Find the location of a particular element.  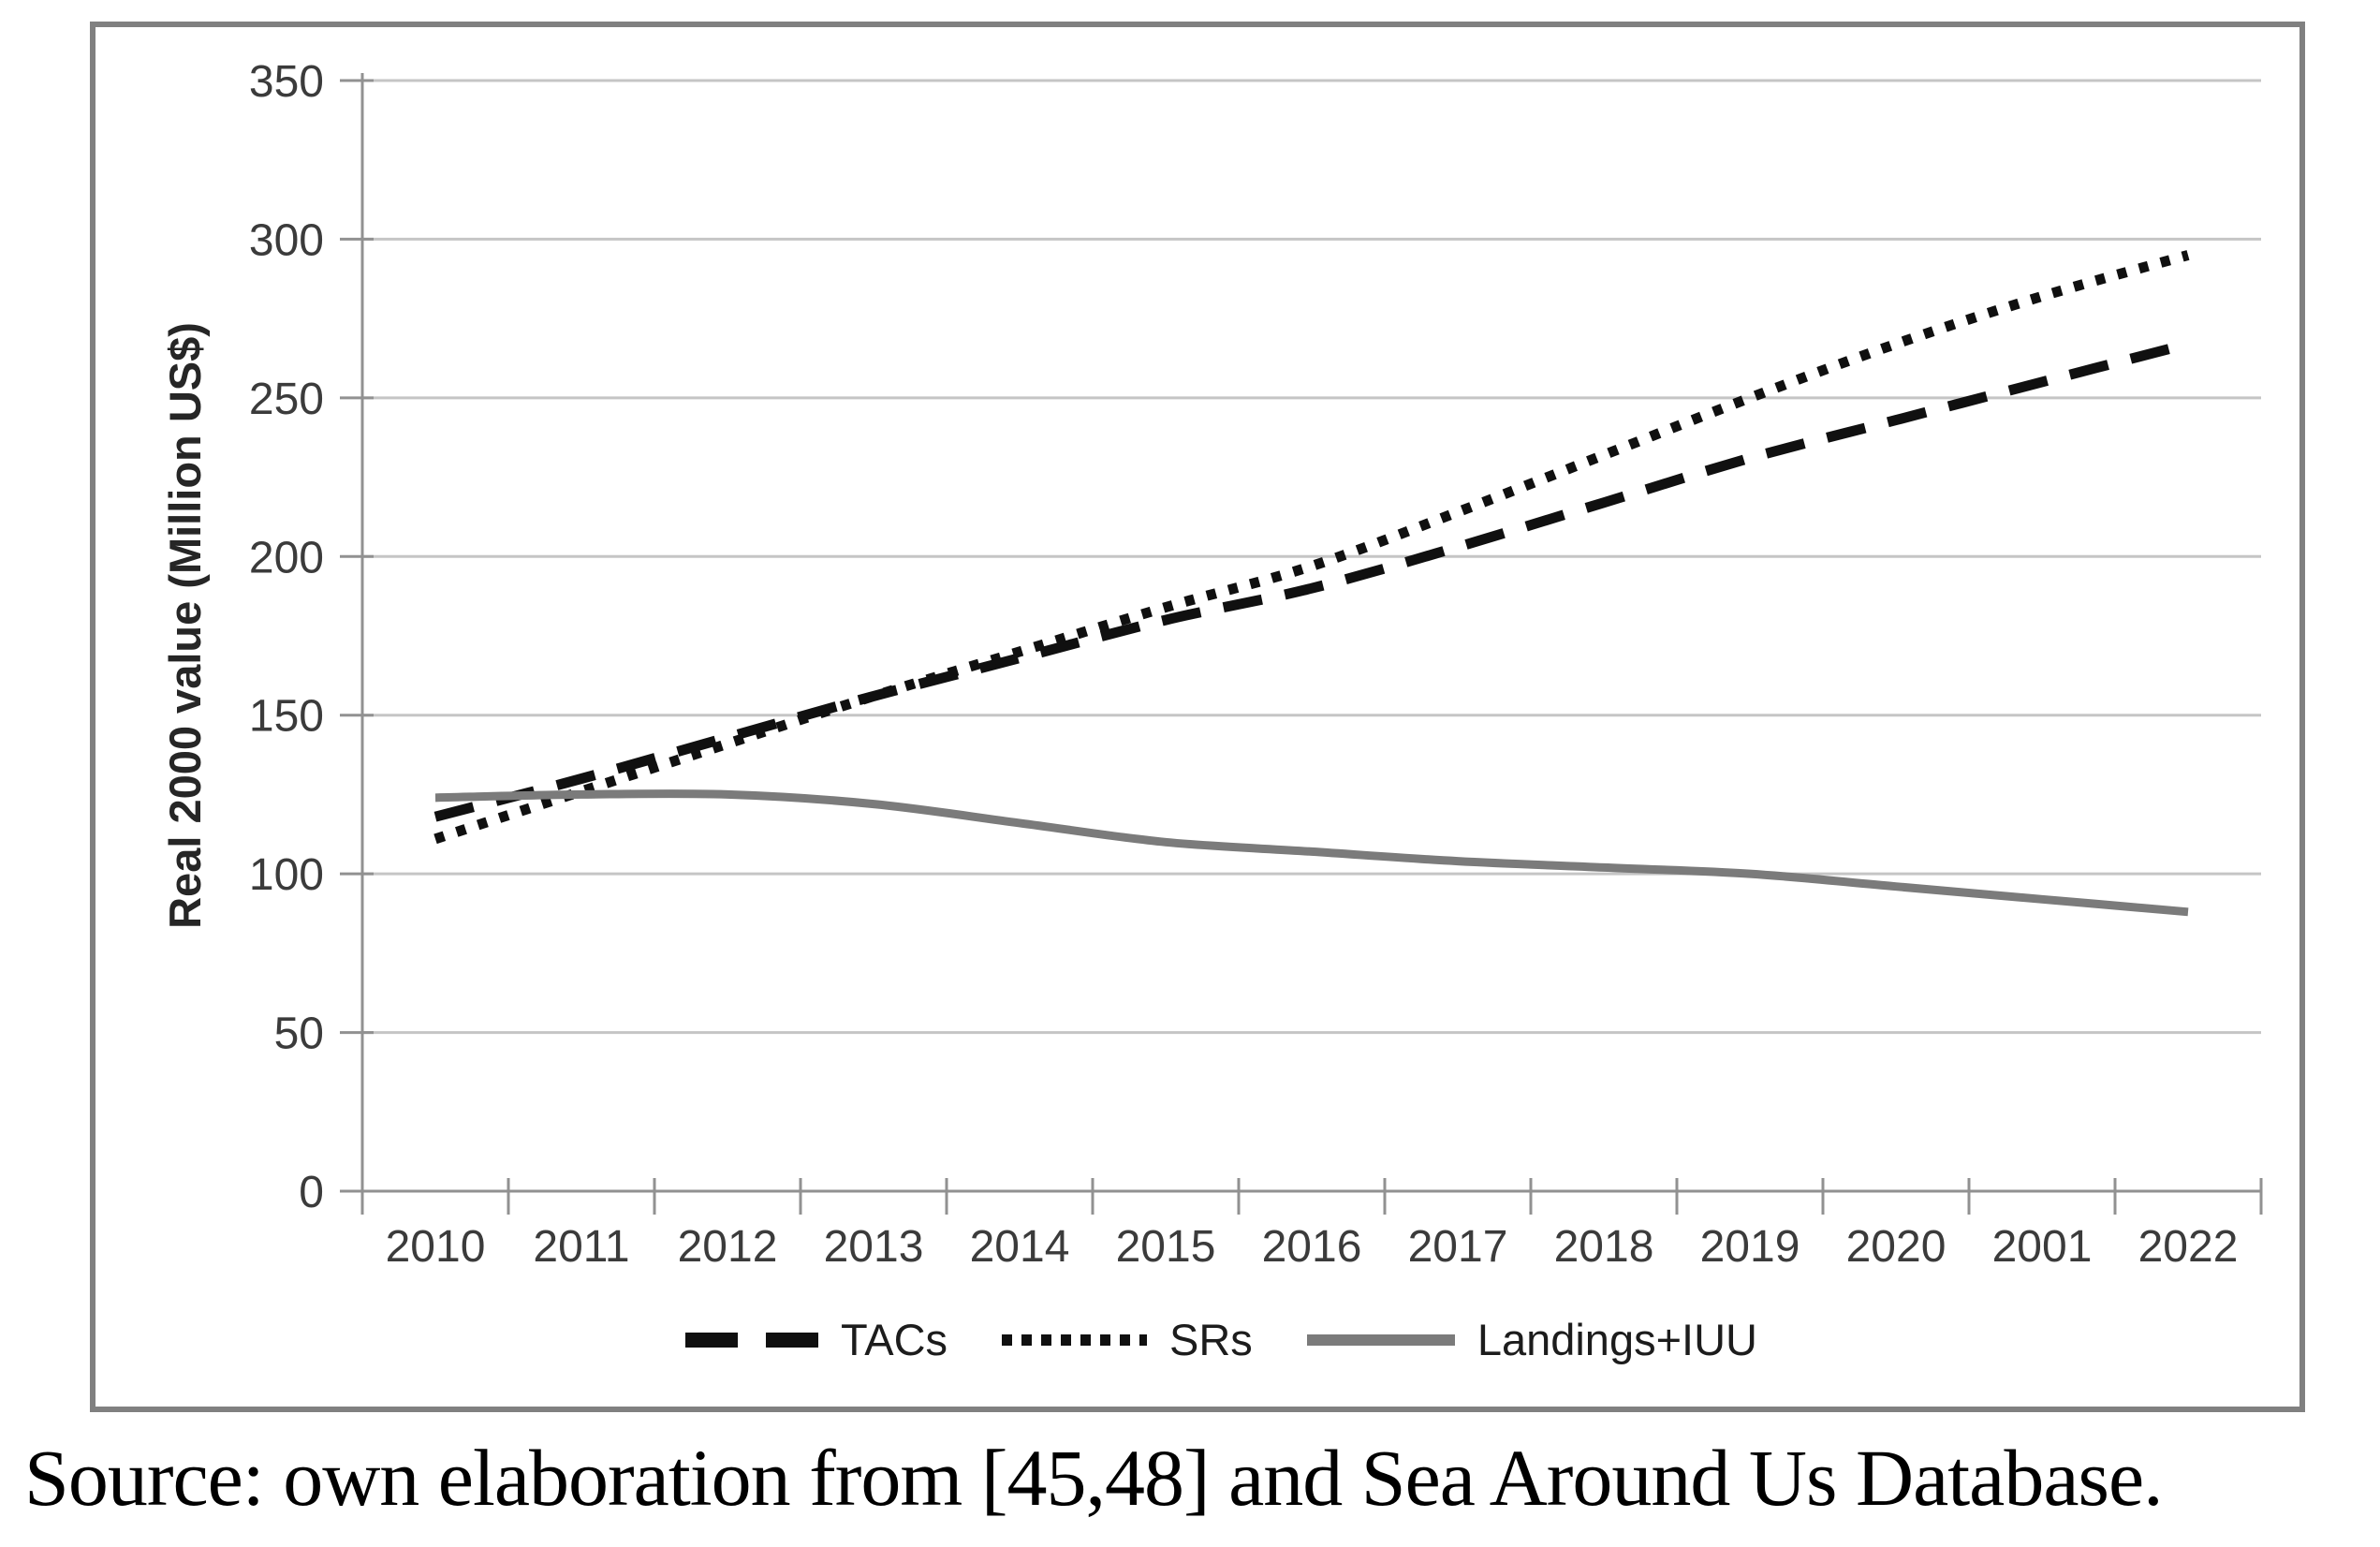

x-tick-label: 2019 is located at coordinates (1750, 1247).